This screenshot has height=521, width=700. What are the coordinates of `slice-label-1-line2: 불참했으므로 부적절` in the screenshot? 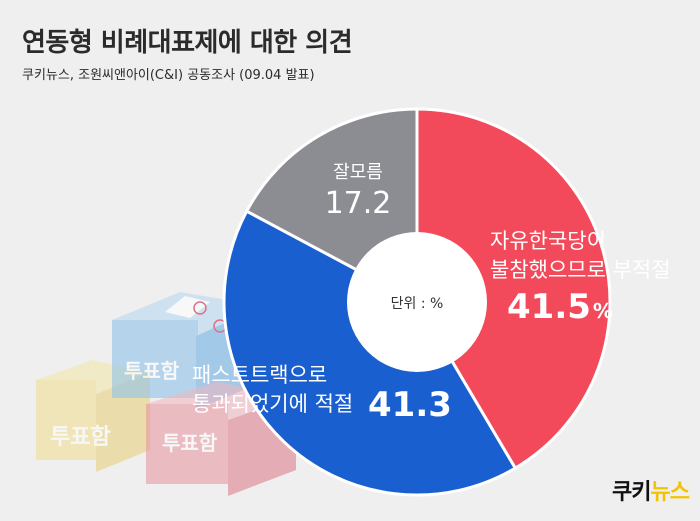 It's located at (580, 270).